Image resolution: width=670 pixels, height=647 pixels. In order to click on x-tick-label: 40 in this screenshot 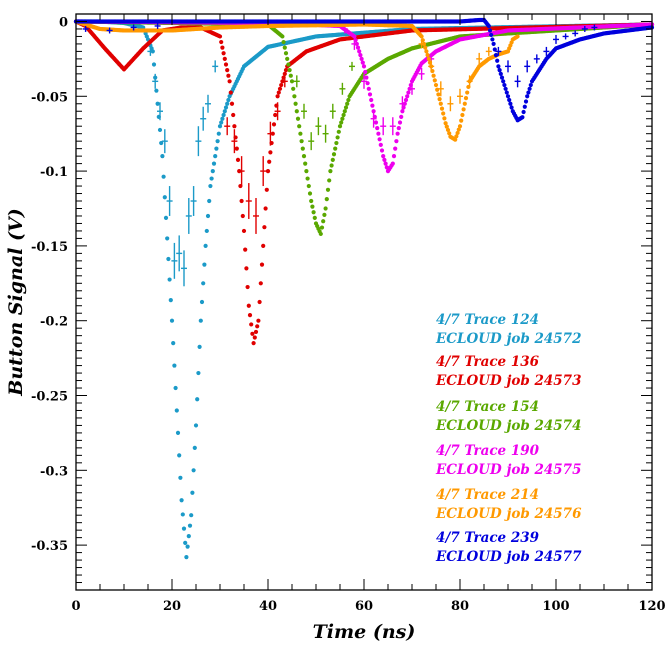, I will do `click(268, 606)`.